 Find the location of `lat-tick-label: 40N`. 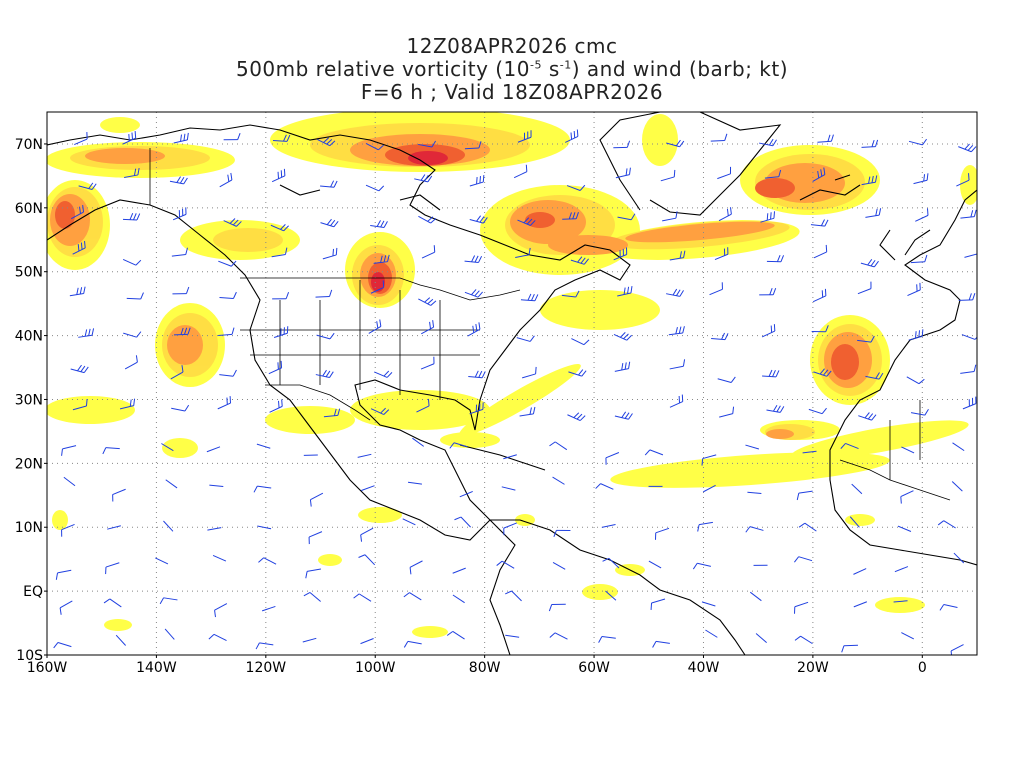

lat-tick-label: 40N is located at coordinates (29, 337).